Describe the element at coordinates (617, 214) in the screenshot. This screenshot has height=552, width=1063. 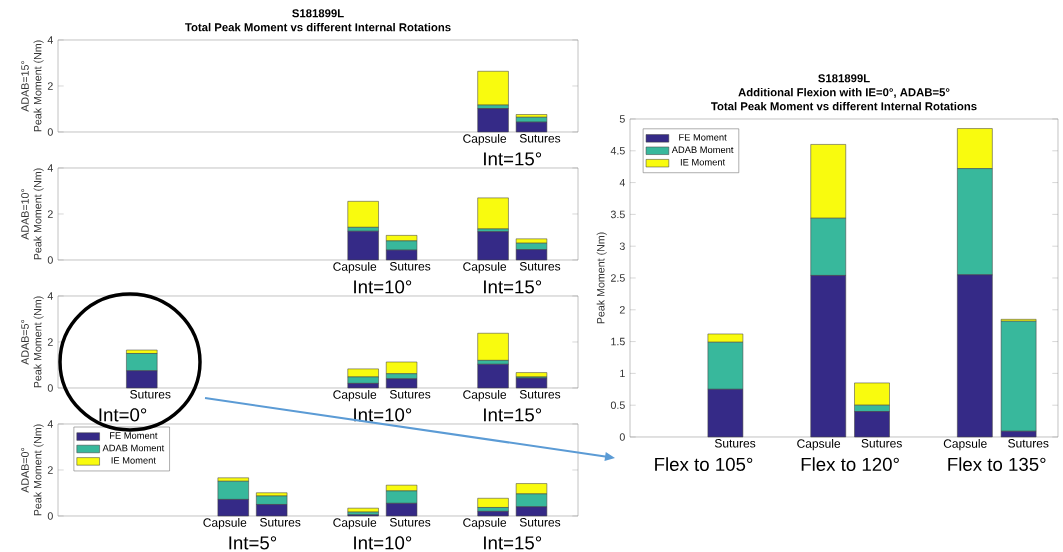
I see `y-tick-label: 3.5` at that location.